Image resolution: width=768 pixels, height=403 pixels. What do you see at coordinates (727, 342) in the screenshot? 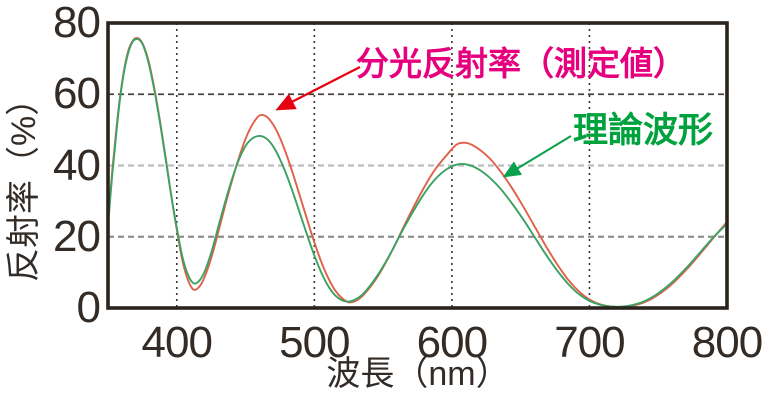
I see `x-tick-800: 800` at bounding box center [727, 342].